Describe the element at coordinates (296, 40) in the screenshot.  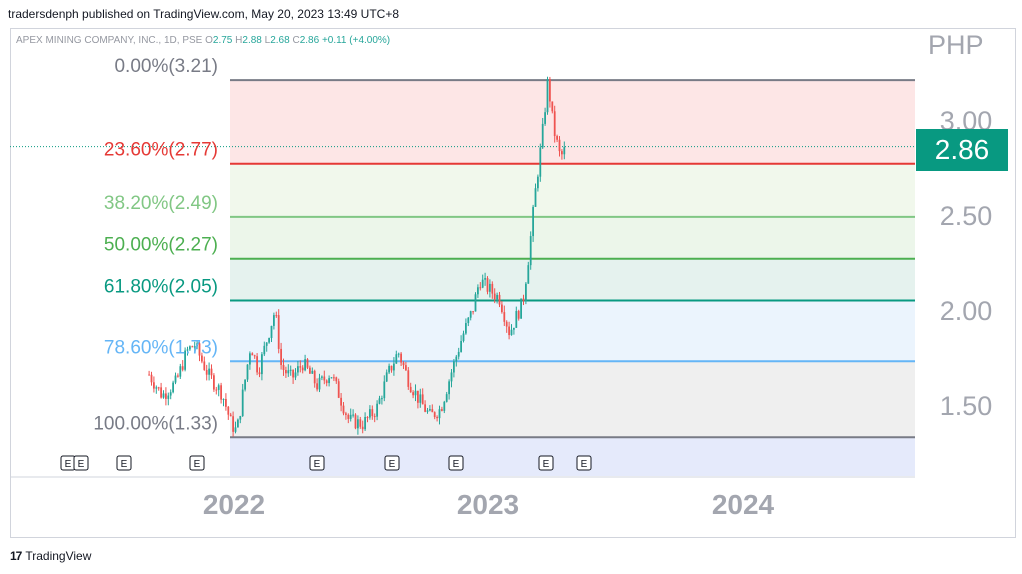
I see `close-label: C` at that location.